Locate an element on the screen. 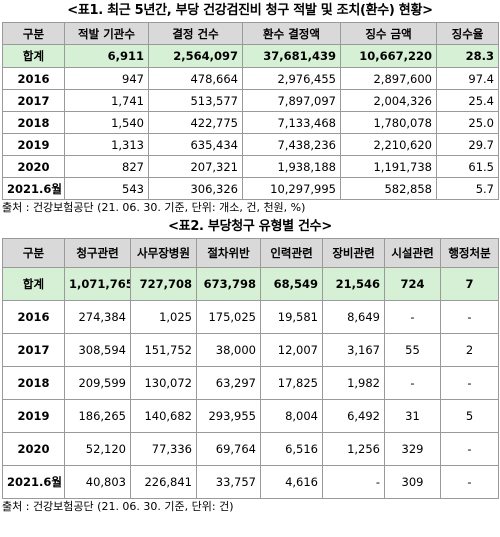  table-cell: 33,757 is located at coordinates (228, 482).